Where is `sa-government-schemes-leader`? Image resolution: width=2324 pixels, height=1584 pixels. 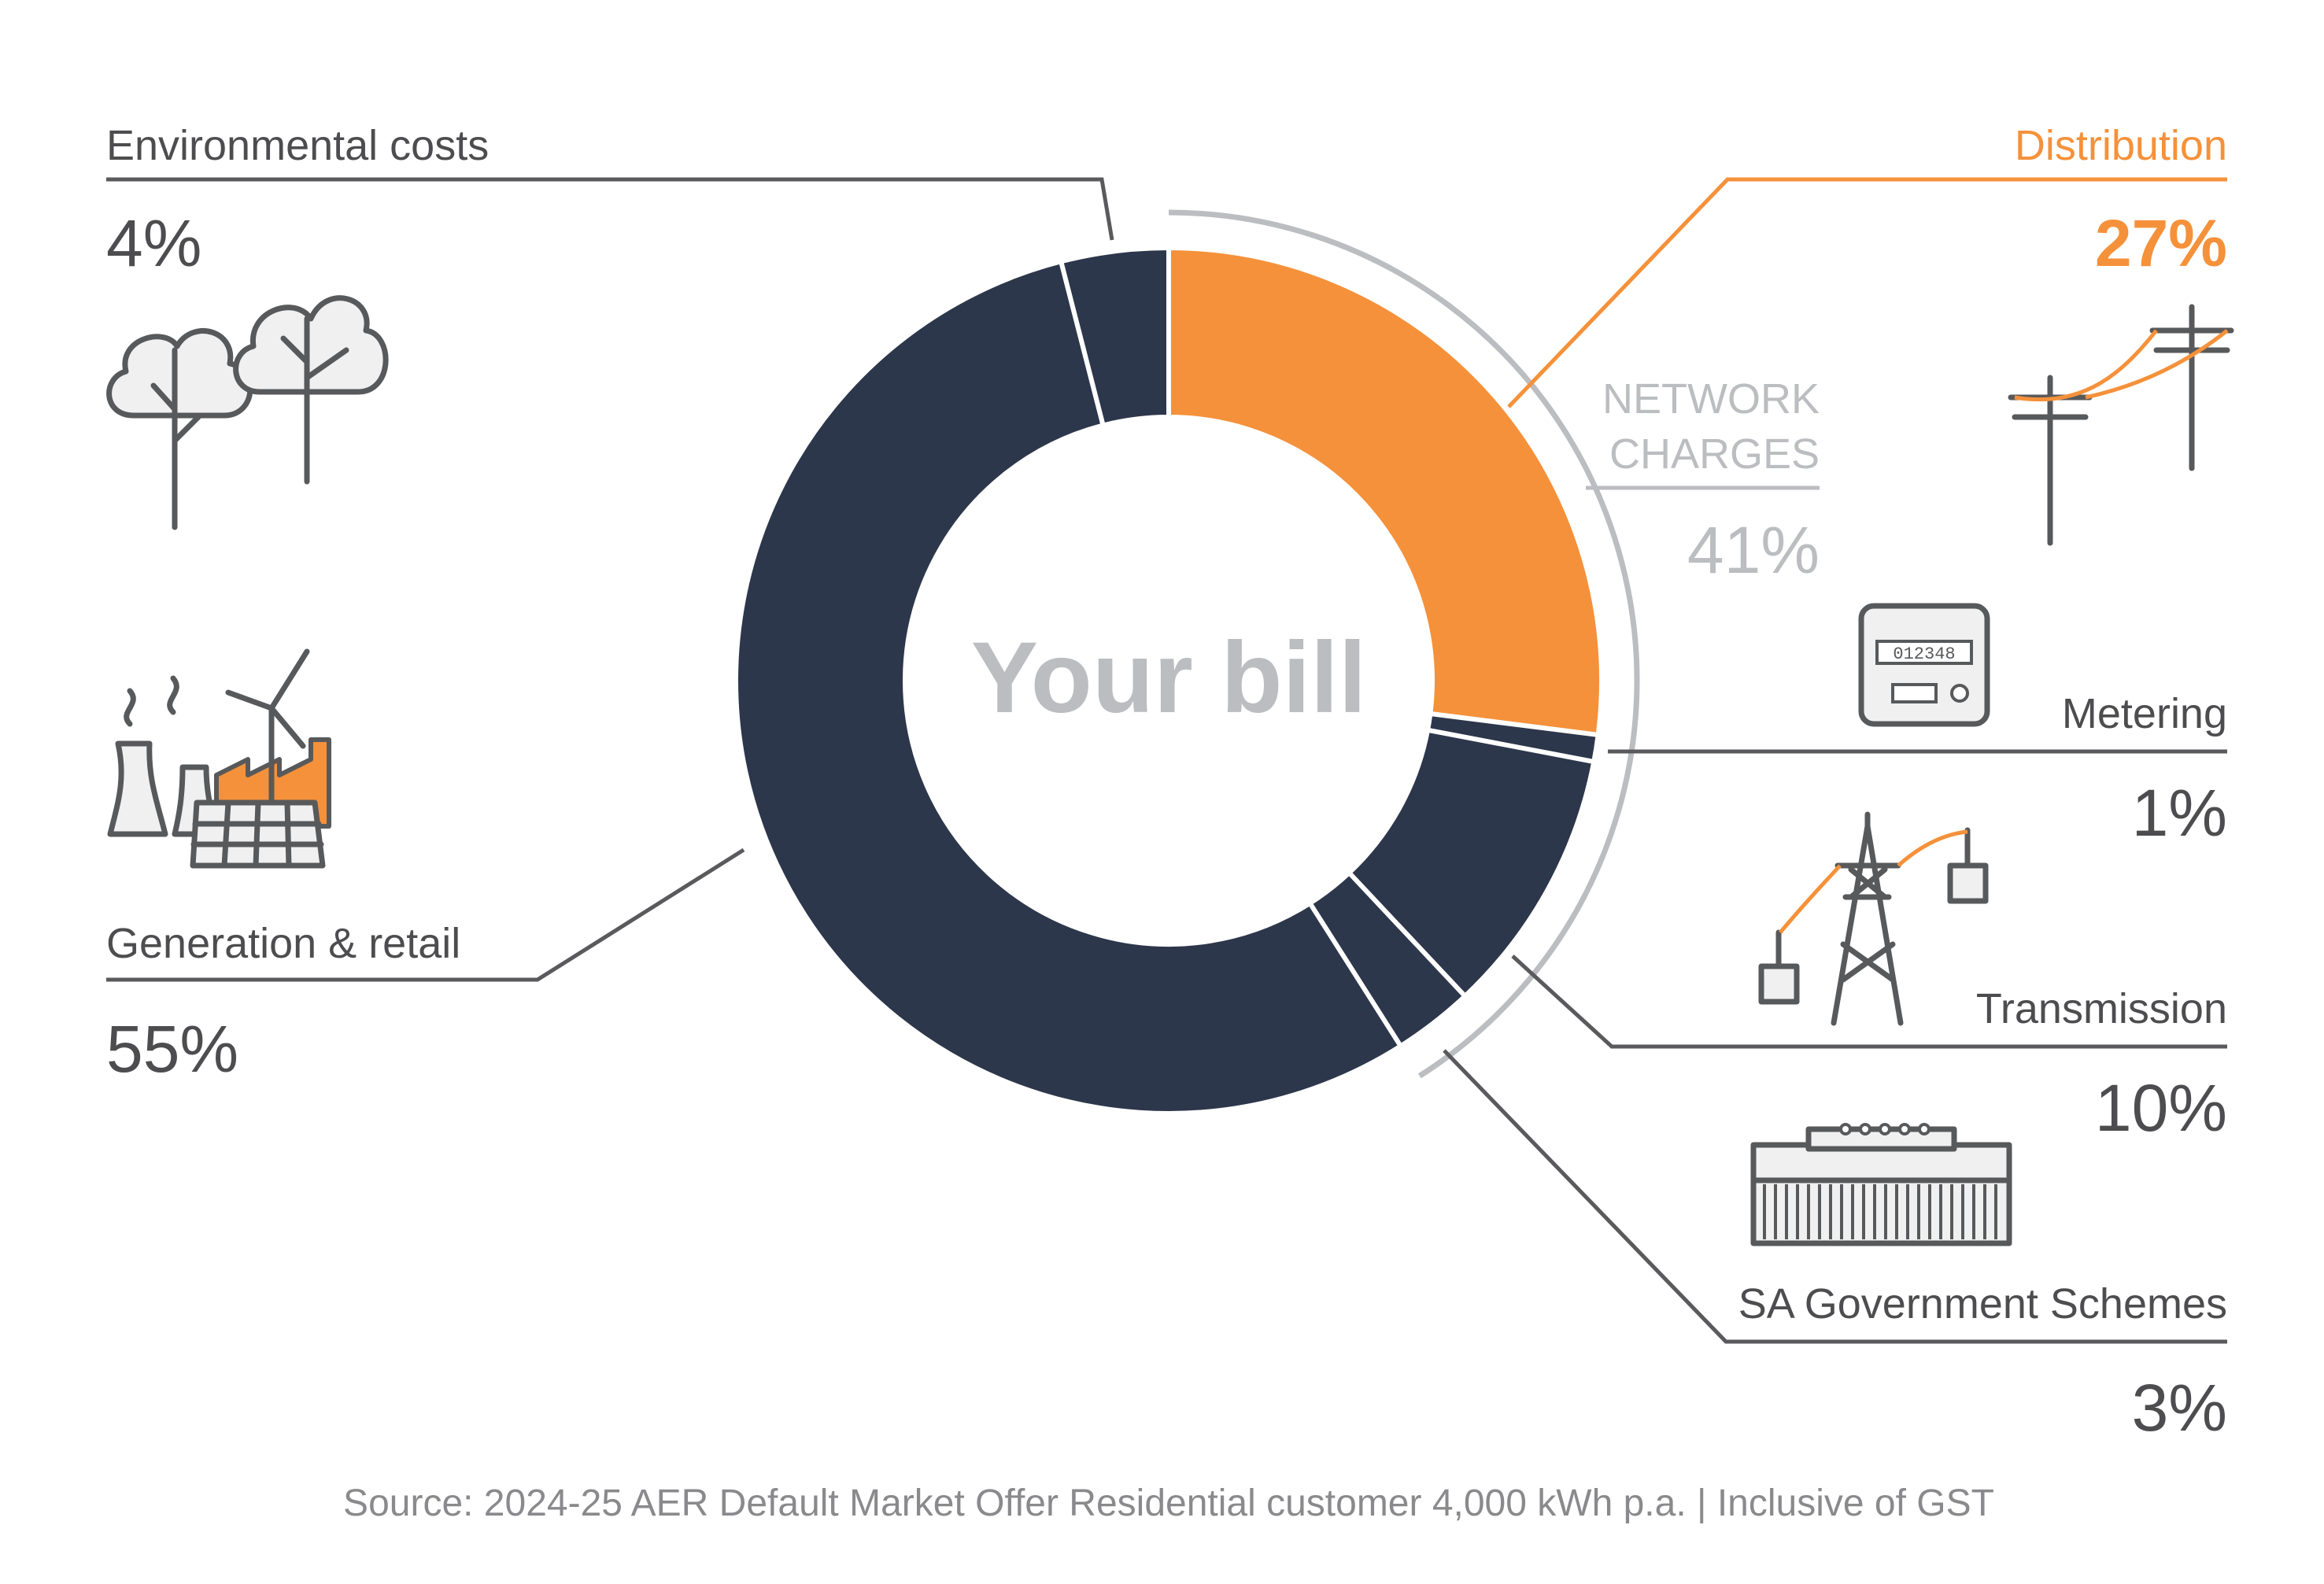 sa-government-schemes-leader is located at coordinates (1835, 1196).